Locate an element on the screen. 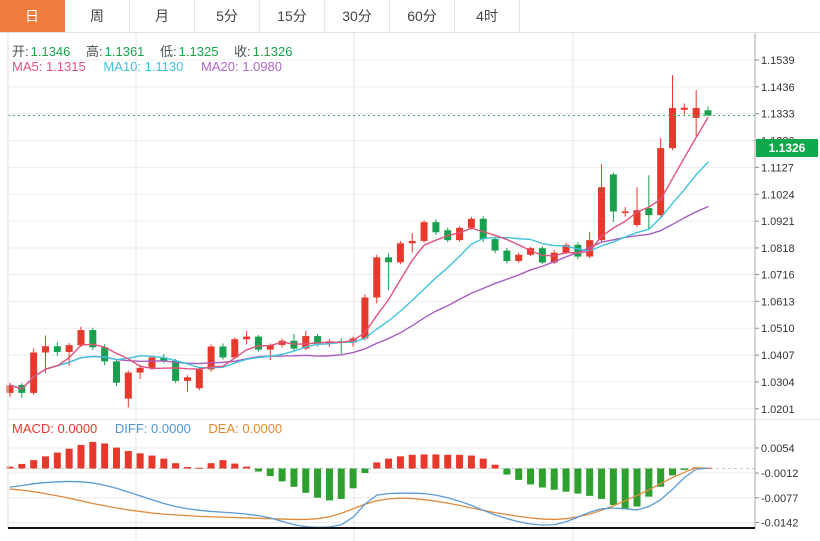 Image resolution: width=820 pixels, height=541 pixels. high-value: 1.1361 is located at coordinates (124, 51).